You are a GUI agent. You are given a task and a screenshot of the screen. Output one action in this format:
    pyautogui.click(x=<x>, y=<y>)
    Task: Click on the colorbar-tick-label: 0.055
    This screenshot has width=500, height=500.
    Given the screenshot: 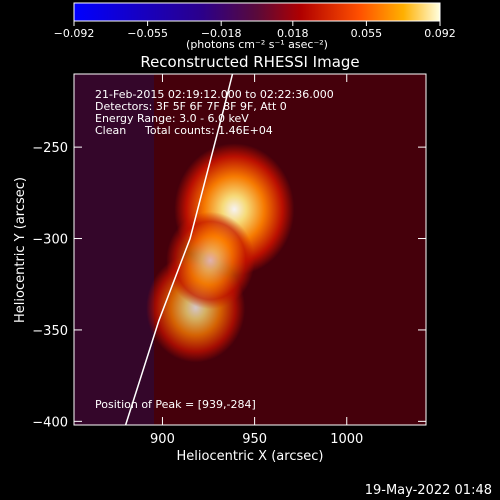 What is the action you would take?
    pyautogui.click(x=367, y=33)
    